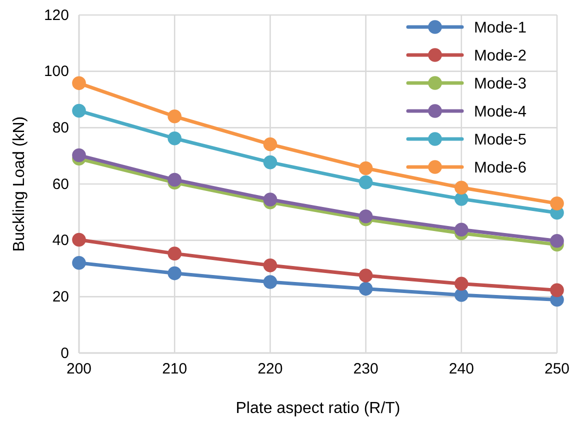 The width and height of the screenshot is (579, 422). What do you see at coordinates (365, 369) in the screenshot?
I see `x-tick-label: 230` at bounding box center [365, 369].